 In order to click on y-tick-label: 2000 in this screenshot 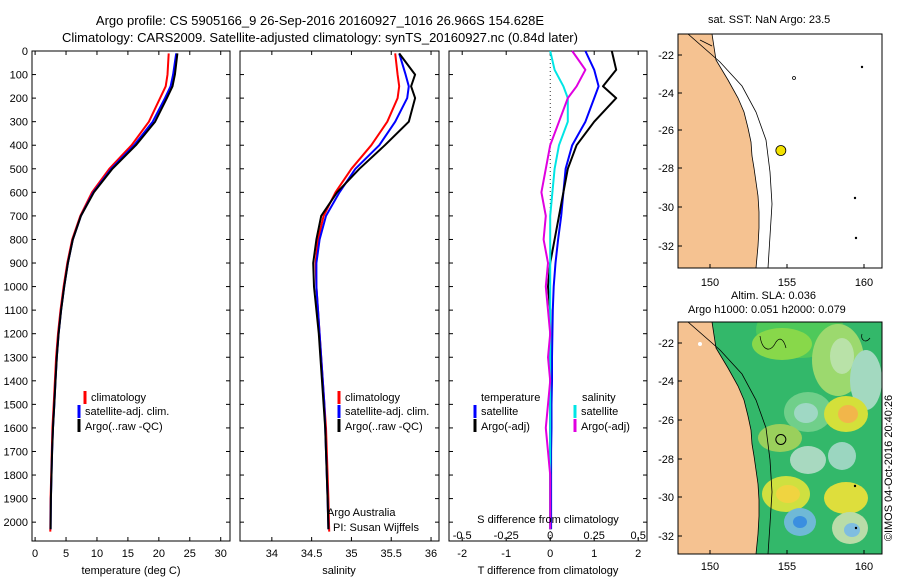, I will do `click(16, 523)`.